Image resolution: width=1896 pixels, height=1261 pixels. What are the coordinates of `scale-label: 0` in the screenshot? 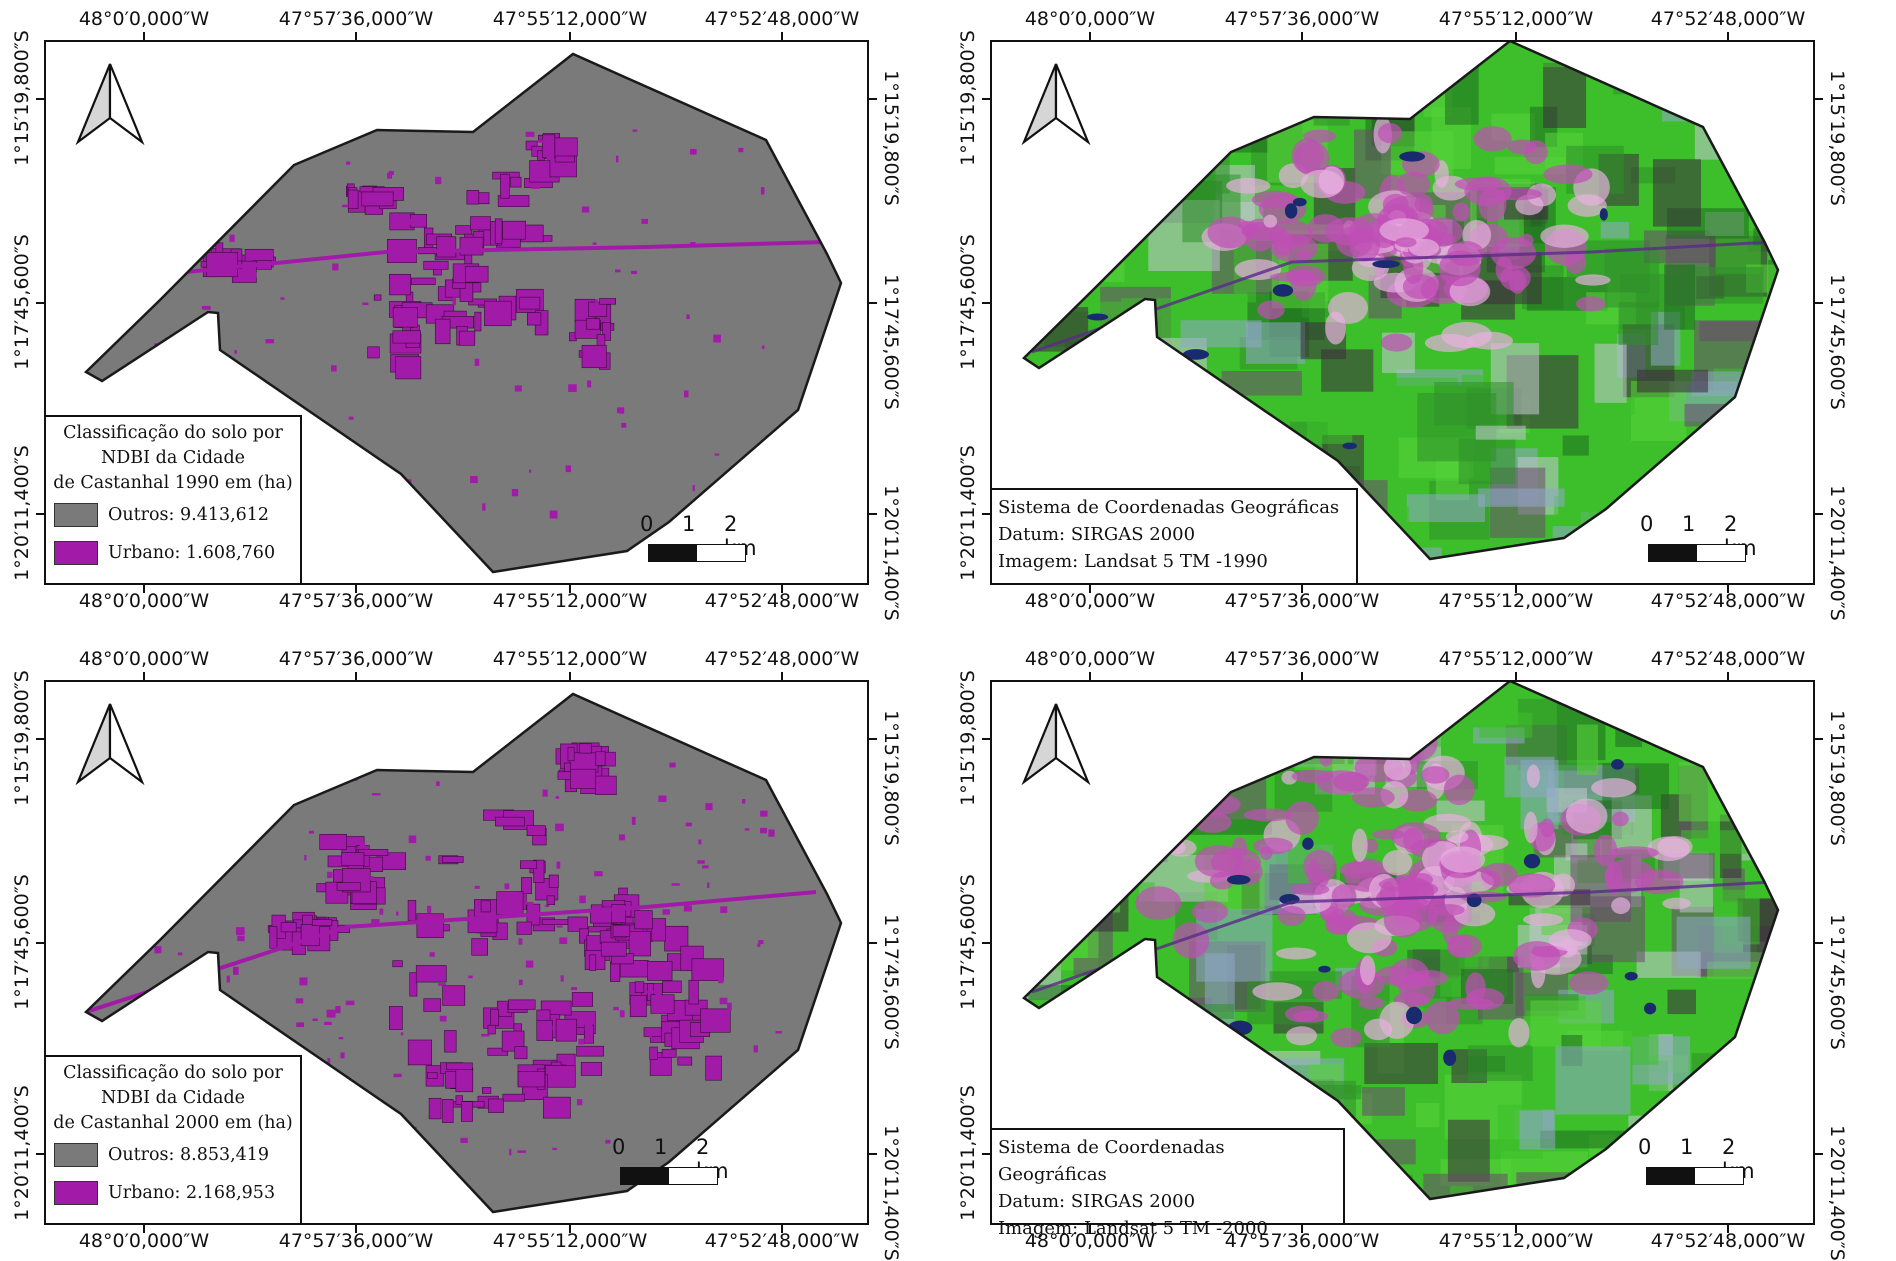 It's located at (618, 1147).